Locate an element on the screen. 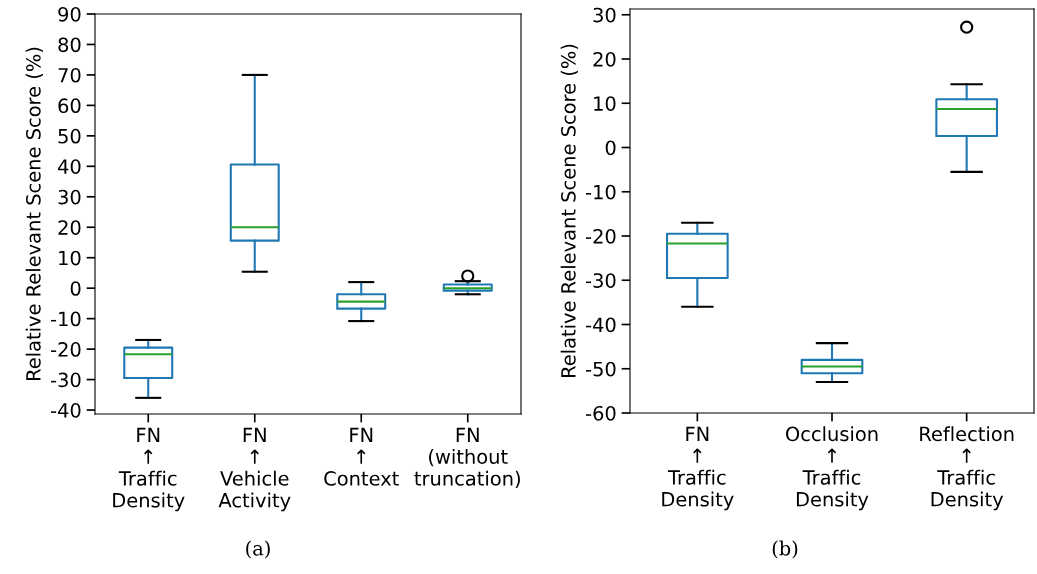 This screenshot has width=1037, height=574. x-tick-label: Reflection ↑ Traffic Density is located at coordinates (967, 468).